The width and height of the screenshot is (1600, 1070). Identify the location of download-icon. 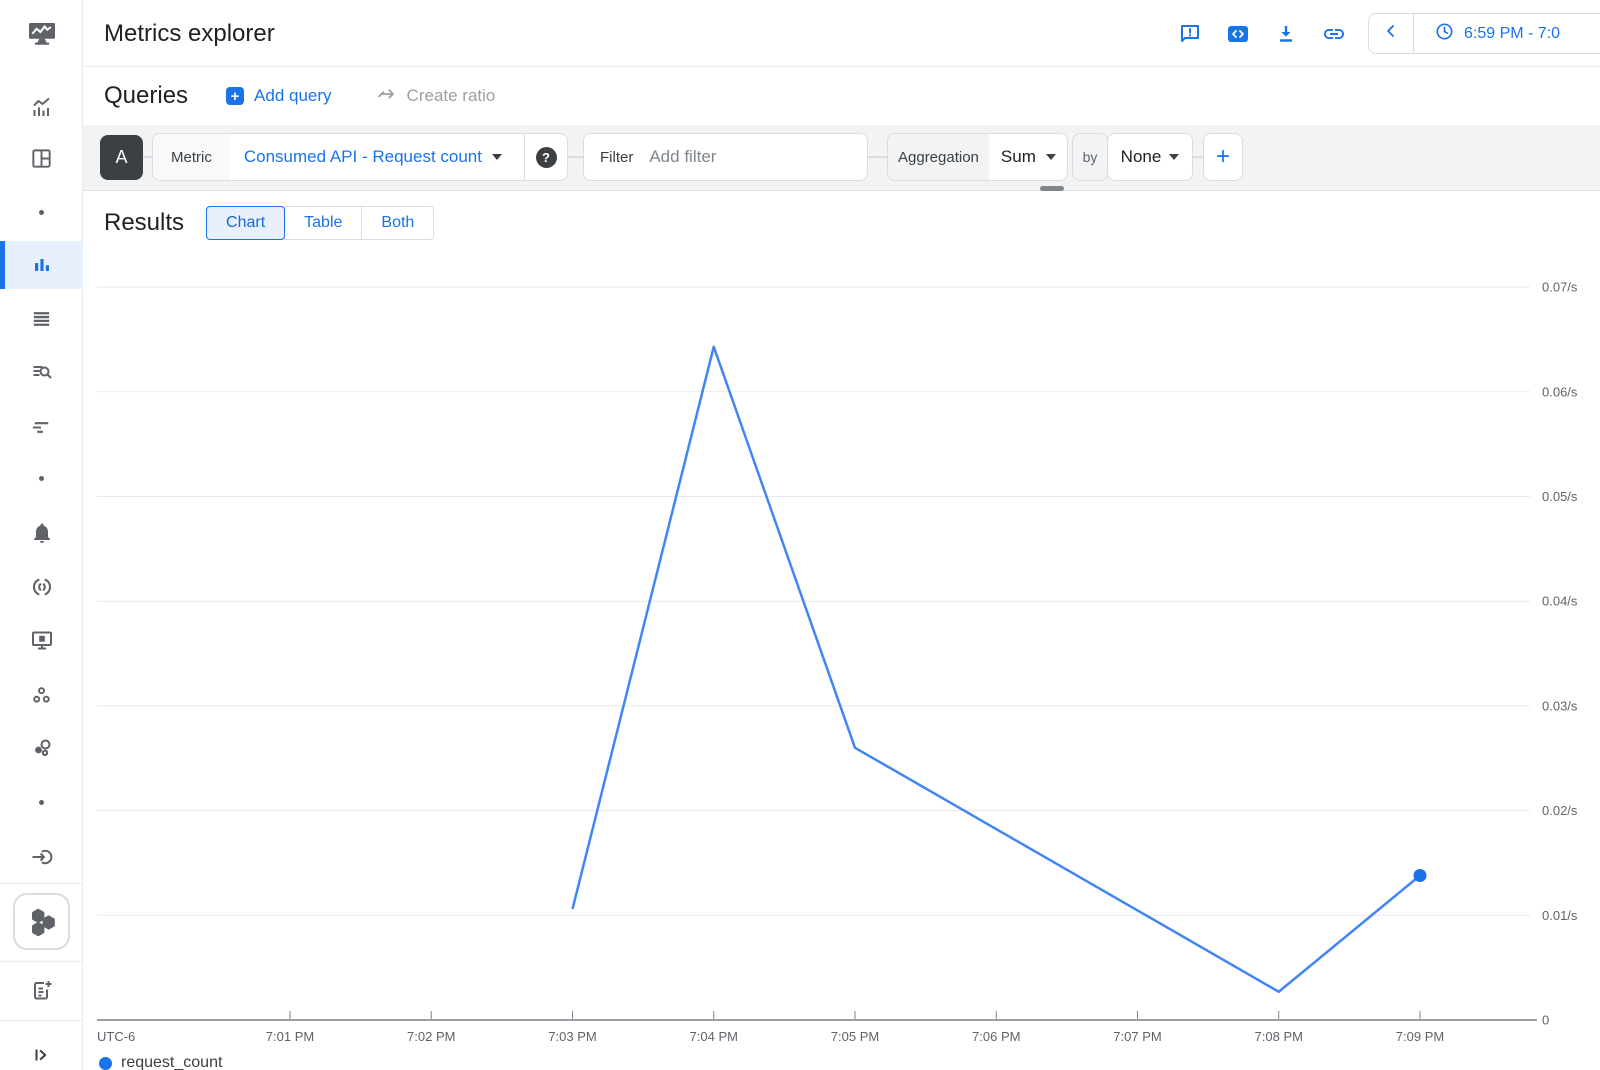
(1286, 34).